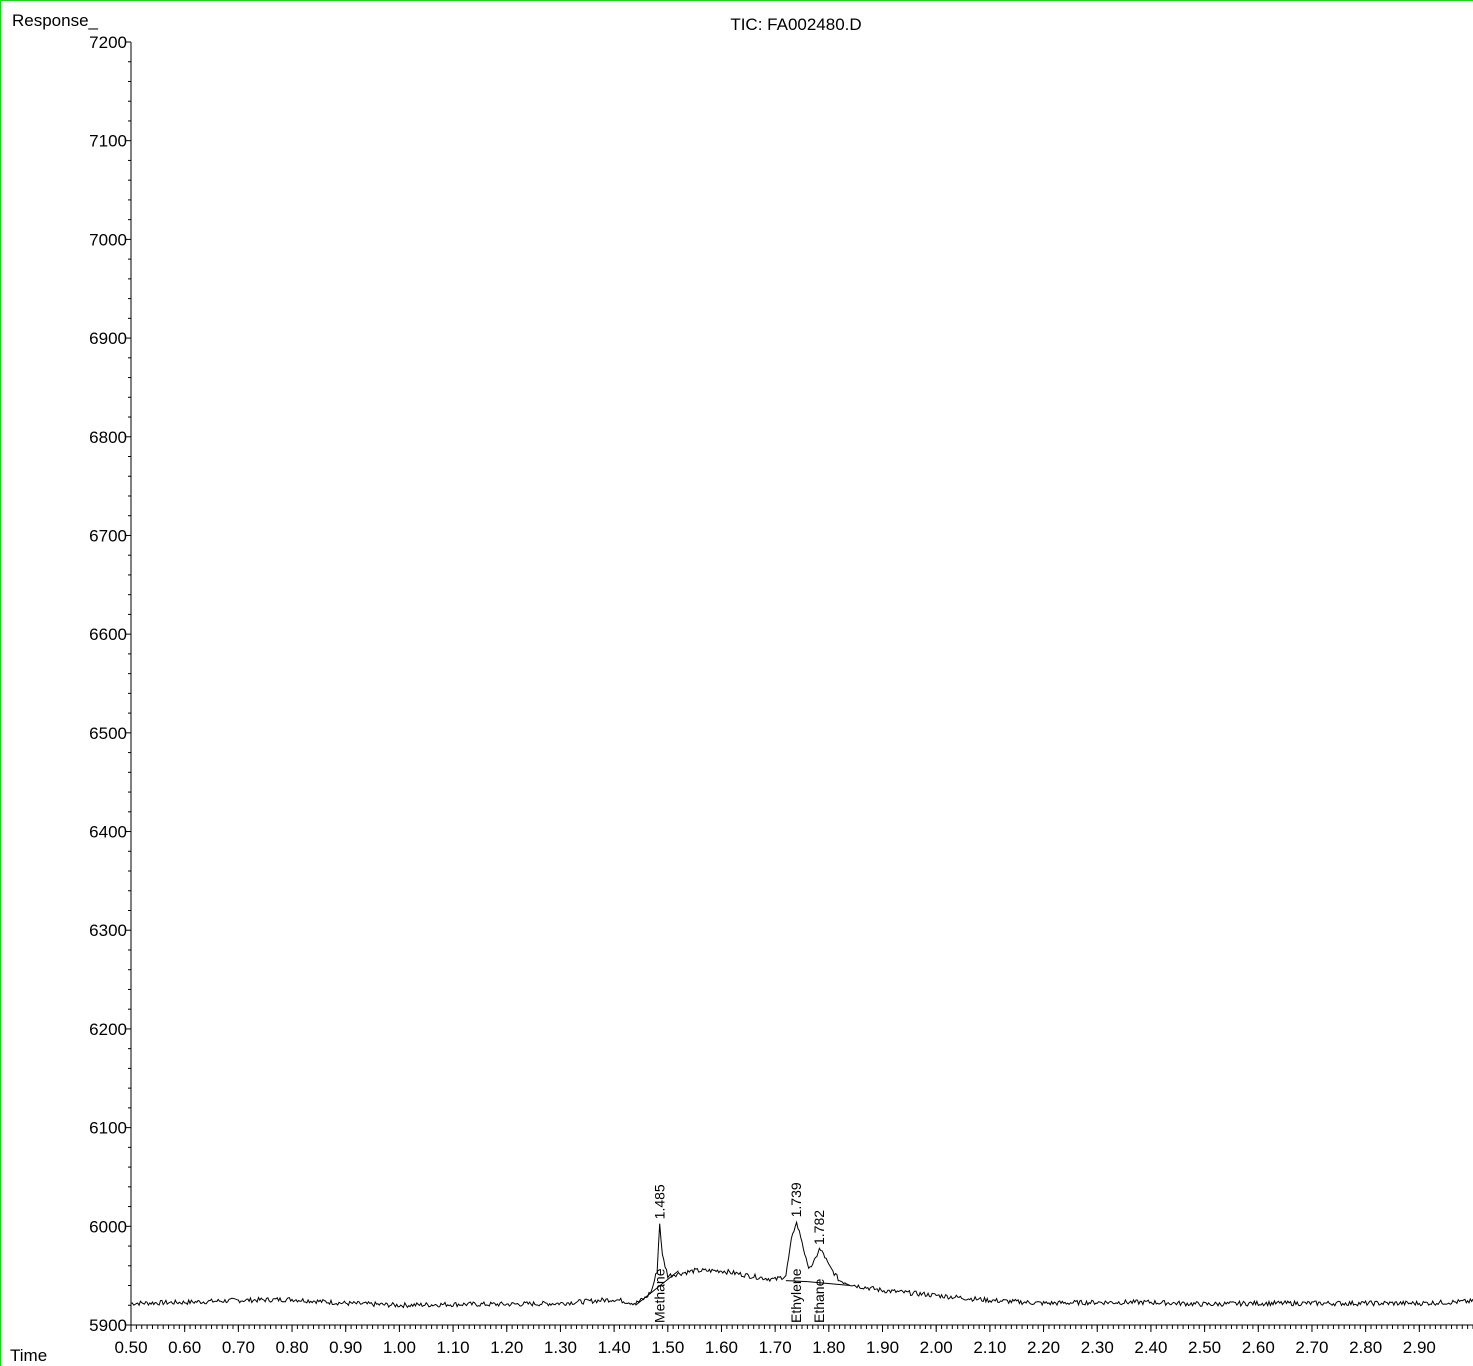  What do you see at coordinates (936, 1347) in the screenshot?
I see `x-tick-label: 2.00` at bounding box center [936, 1347].